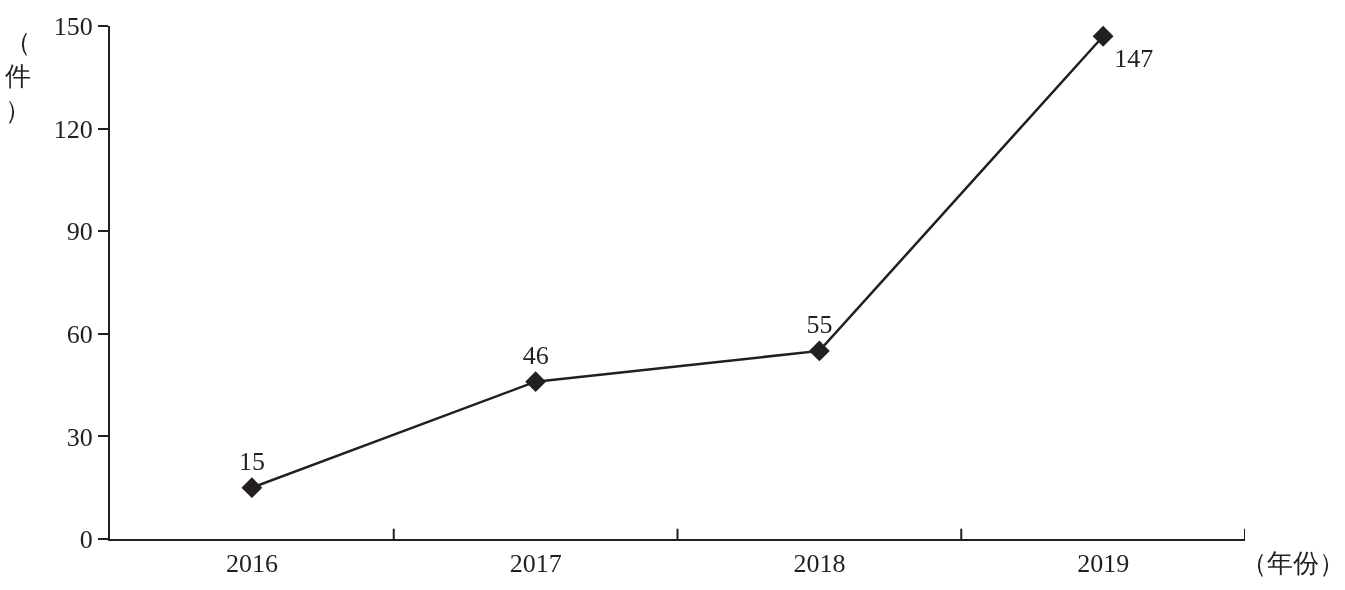  I want to click on x-axis-title: （年份）, so click(1293, 563).